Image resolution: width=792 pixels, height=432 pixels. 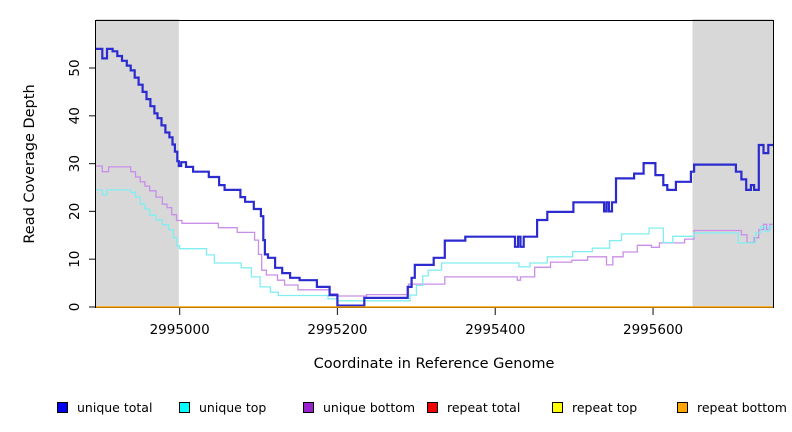 I want to click on legend-item-unique-bottom: unique bottom, so click(x=359, y=407).